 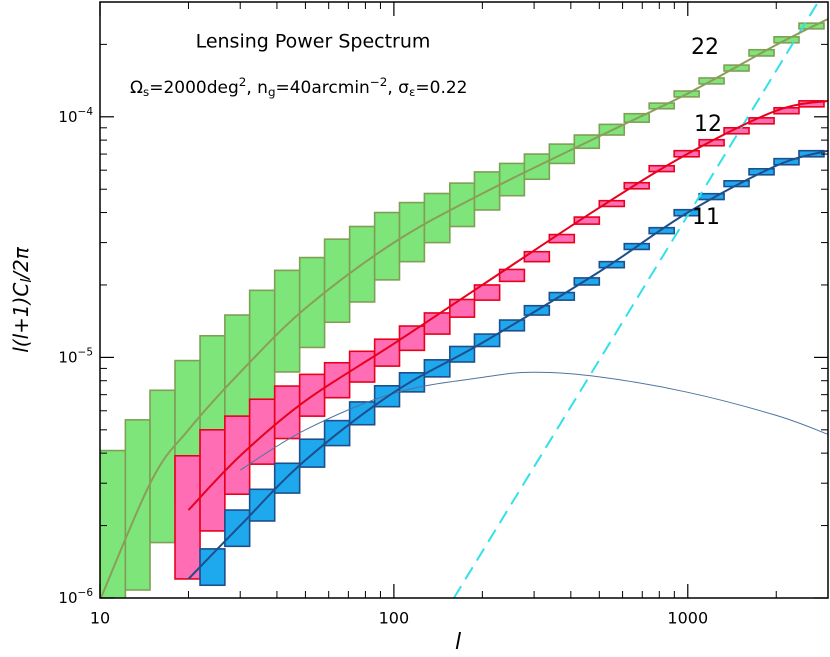 I want to click on x-tick-label: 1000, so click(x=687, y=618).